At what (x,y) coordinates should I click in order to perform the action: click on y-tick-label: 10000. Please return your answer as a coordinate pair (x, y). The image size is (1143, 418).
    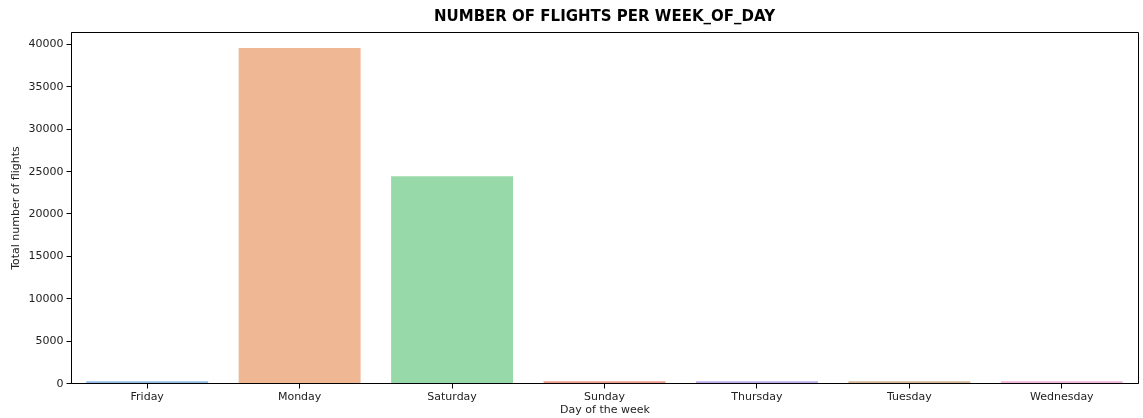
    Looking at the image, I should click on (46, 298).